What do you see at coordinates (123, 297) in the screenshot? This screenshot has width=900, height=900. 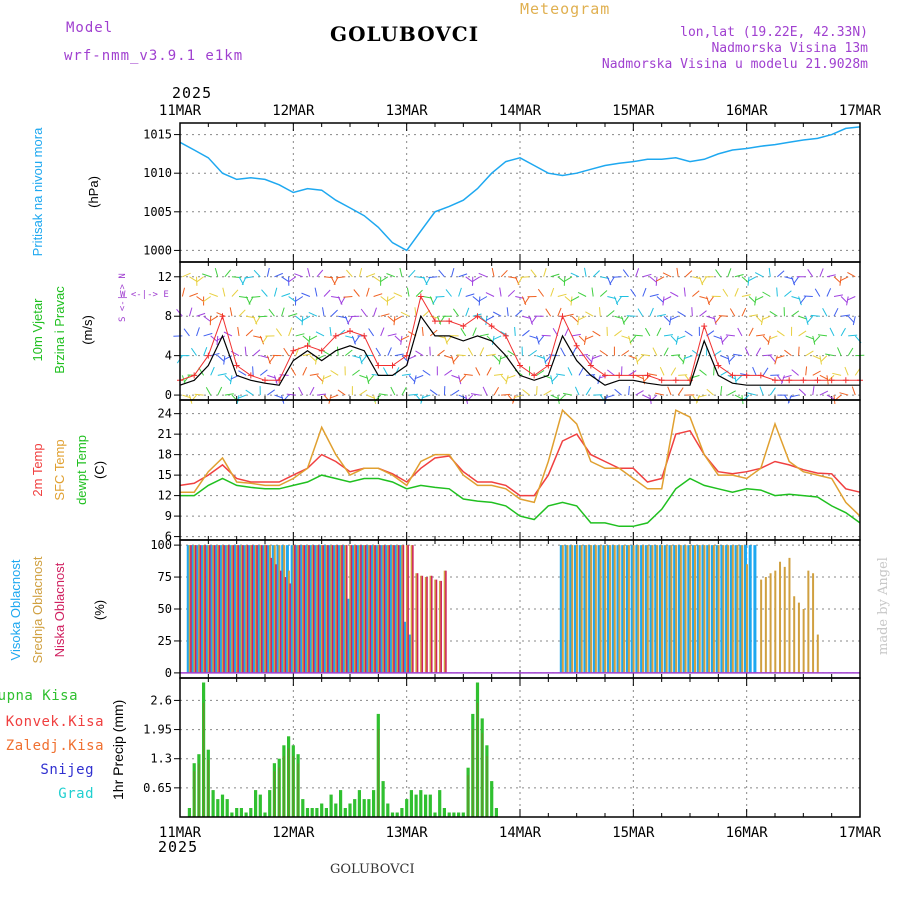 I see `compass-ns: S <-|-> N` at bounding box center [123, 297].